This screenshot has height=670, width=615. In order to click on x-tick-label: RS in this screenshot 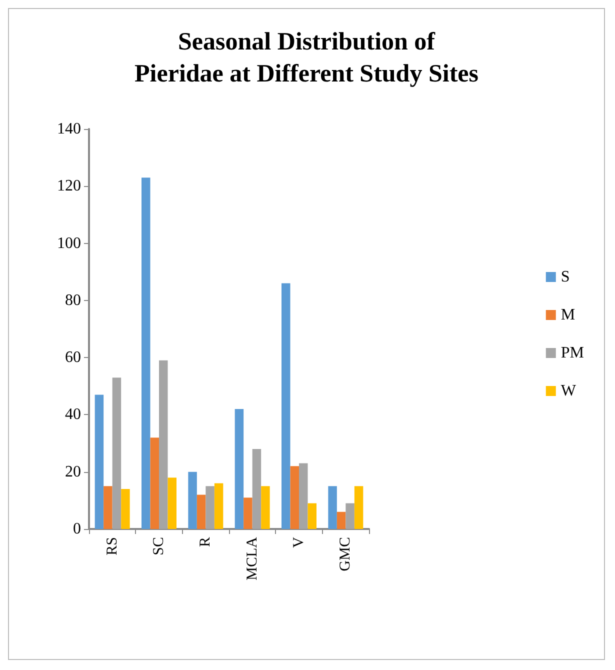, I will do `click(112, 546)`.